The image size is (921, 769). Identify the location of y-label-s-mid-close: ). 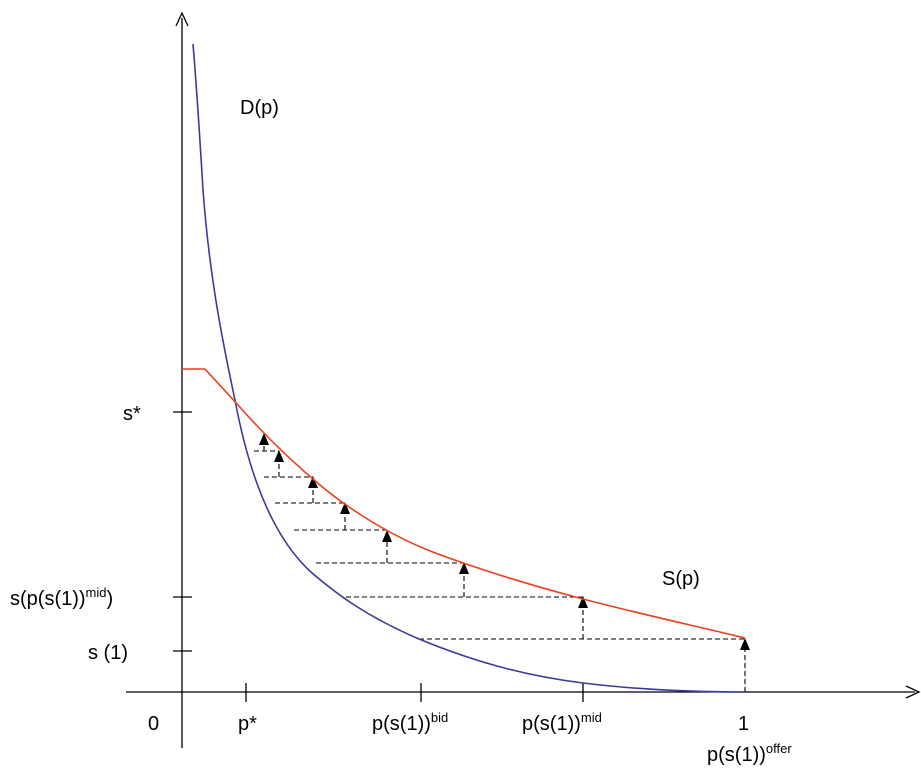
(110, 599).